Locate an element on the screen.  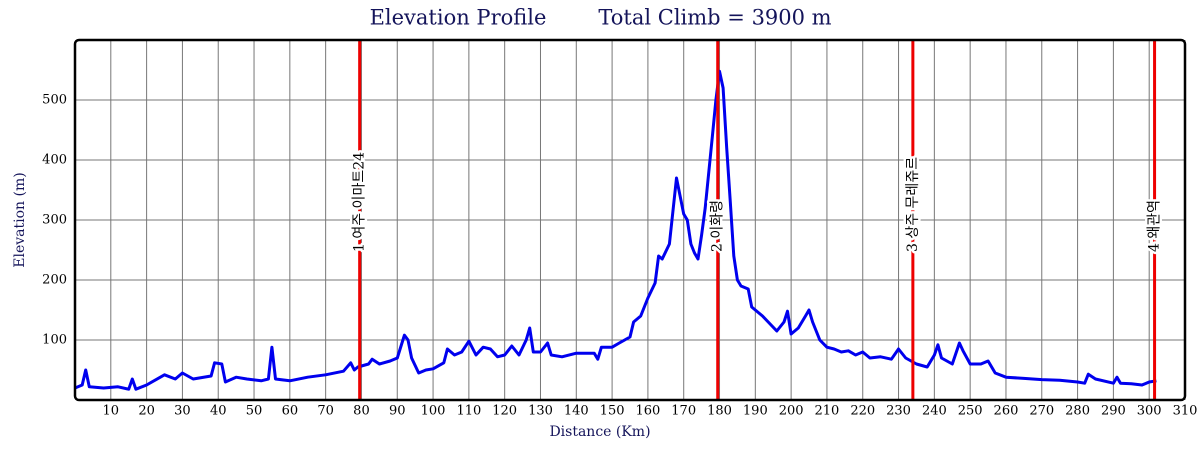
waypoint-label: 4 왜관역 is located at coordinates (1155, 226).